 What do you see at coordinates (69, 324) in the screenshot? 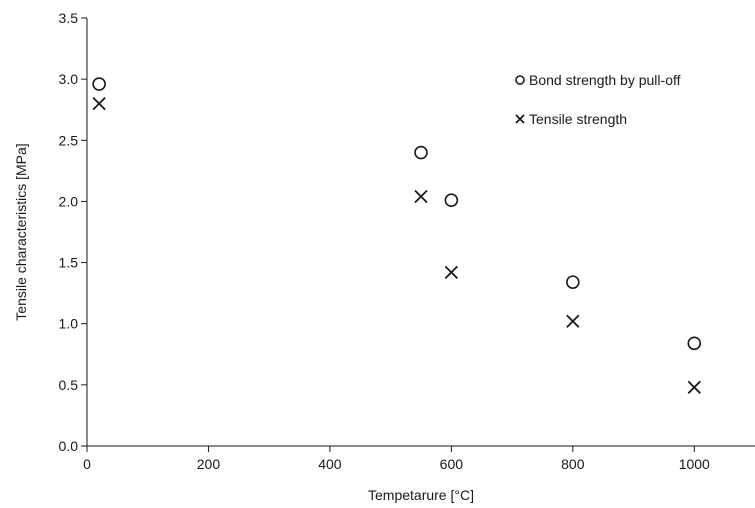
I see `y-tick-label: 1.0` at bounding box center [69, 324].